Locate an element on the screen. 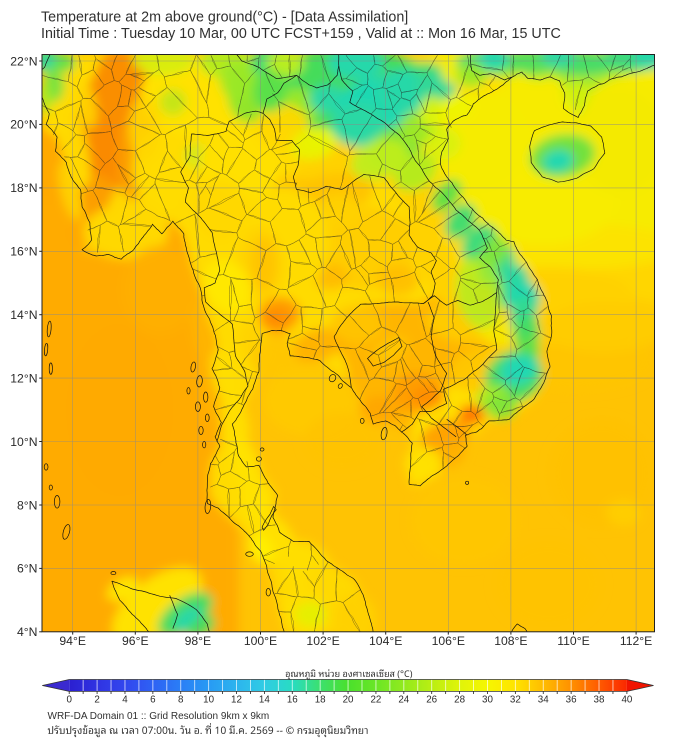 This screenshot has width=676, height=756. svg-text: 10°N is located at coordinates (23, 442).